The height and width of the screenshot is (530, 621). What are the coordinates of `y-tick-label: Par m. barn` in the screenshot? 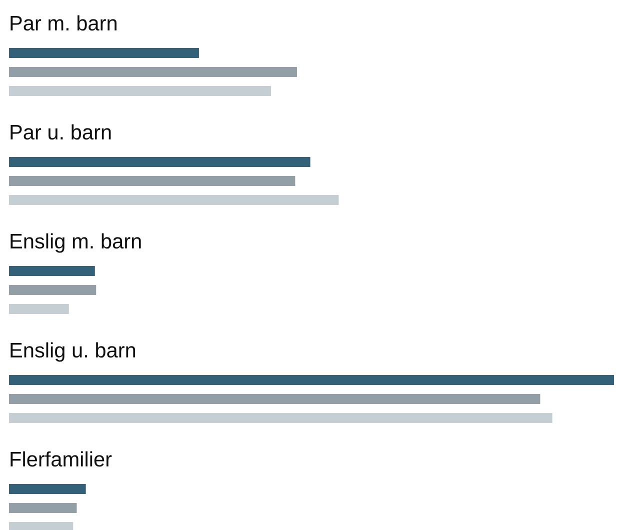 It's located at (63, 23).